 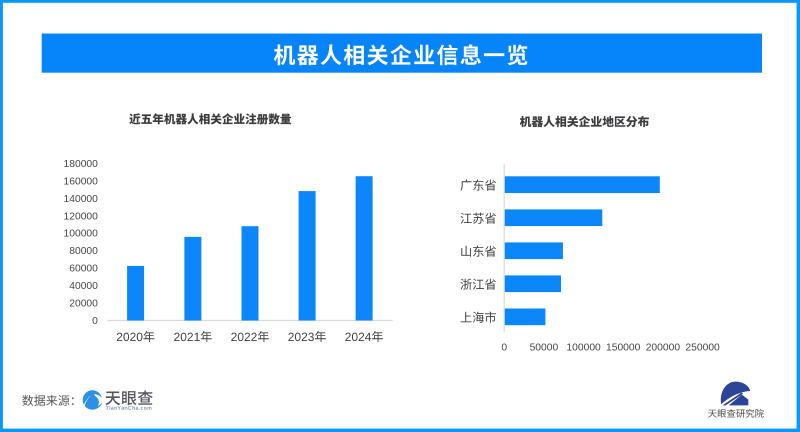 I want to click on svg-text: 50000, so click(x=544, y=348).